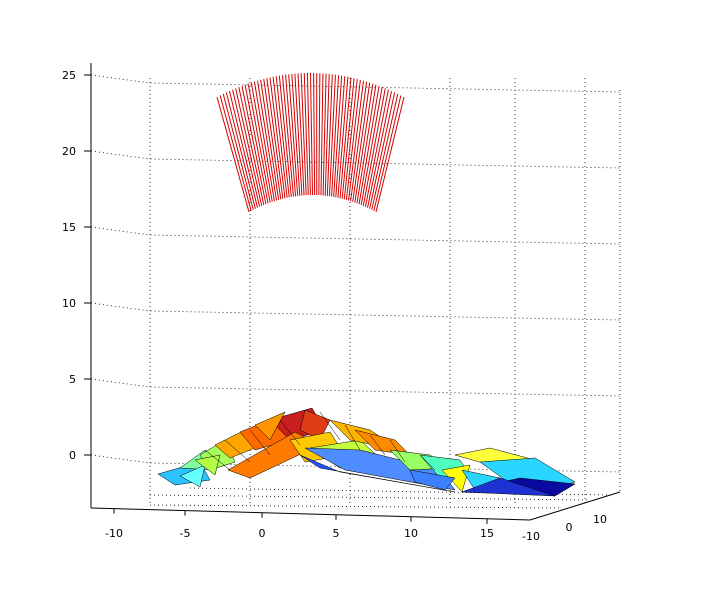 This screenshot has height=593, width=708. I want to click on z-tick-label: 15, so click(69, 227).